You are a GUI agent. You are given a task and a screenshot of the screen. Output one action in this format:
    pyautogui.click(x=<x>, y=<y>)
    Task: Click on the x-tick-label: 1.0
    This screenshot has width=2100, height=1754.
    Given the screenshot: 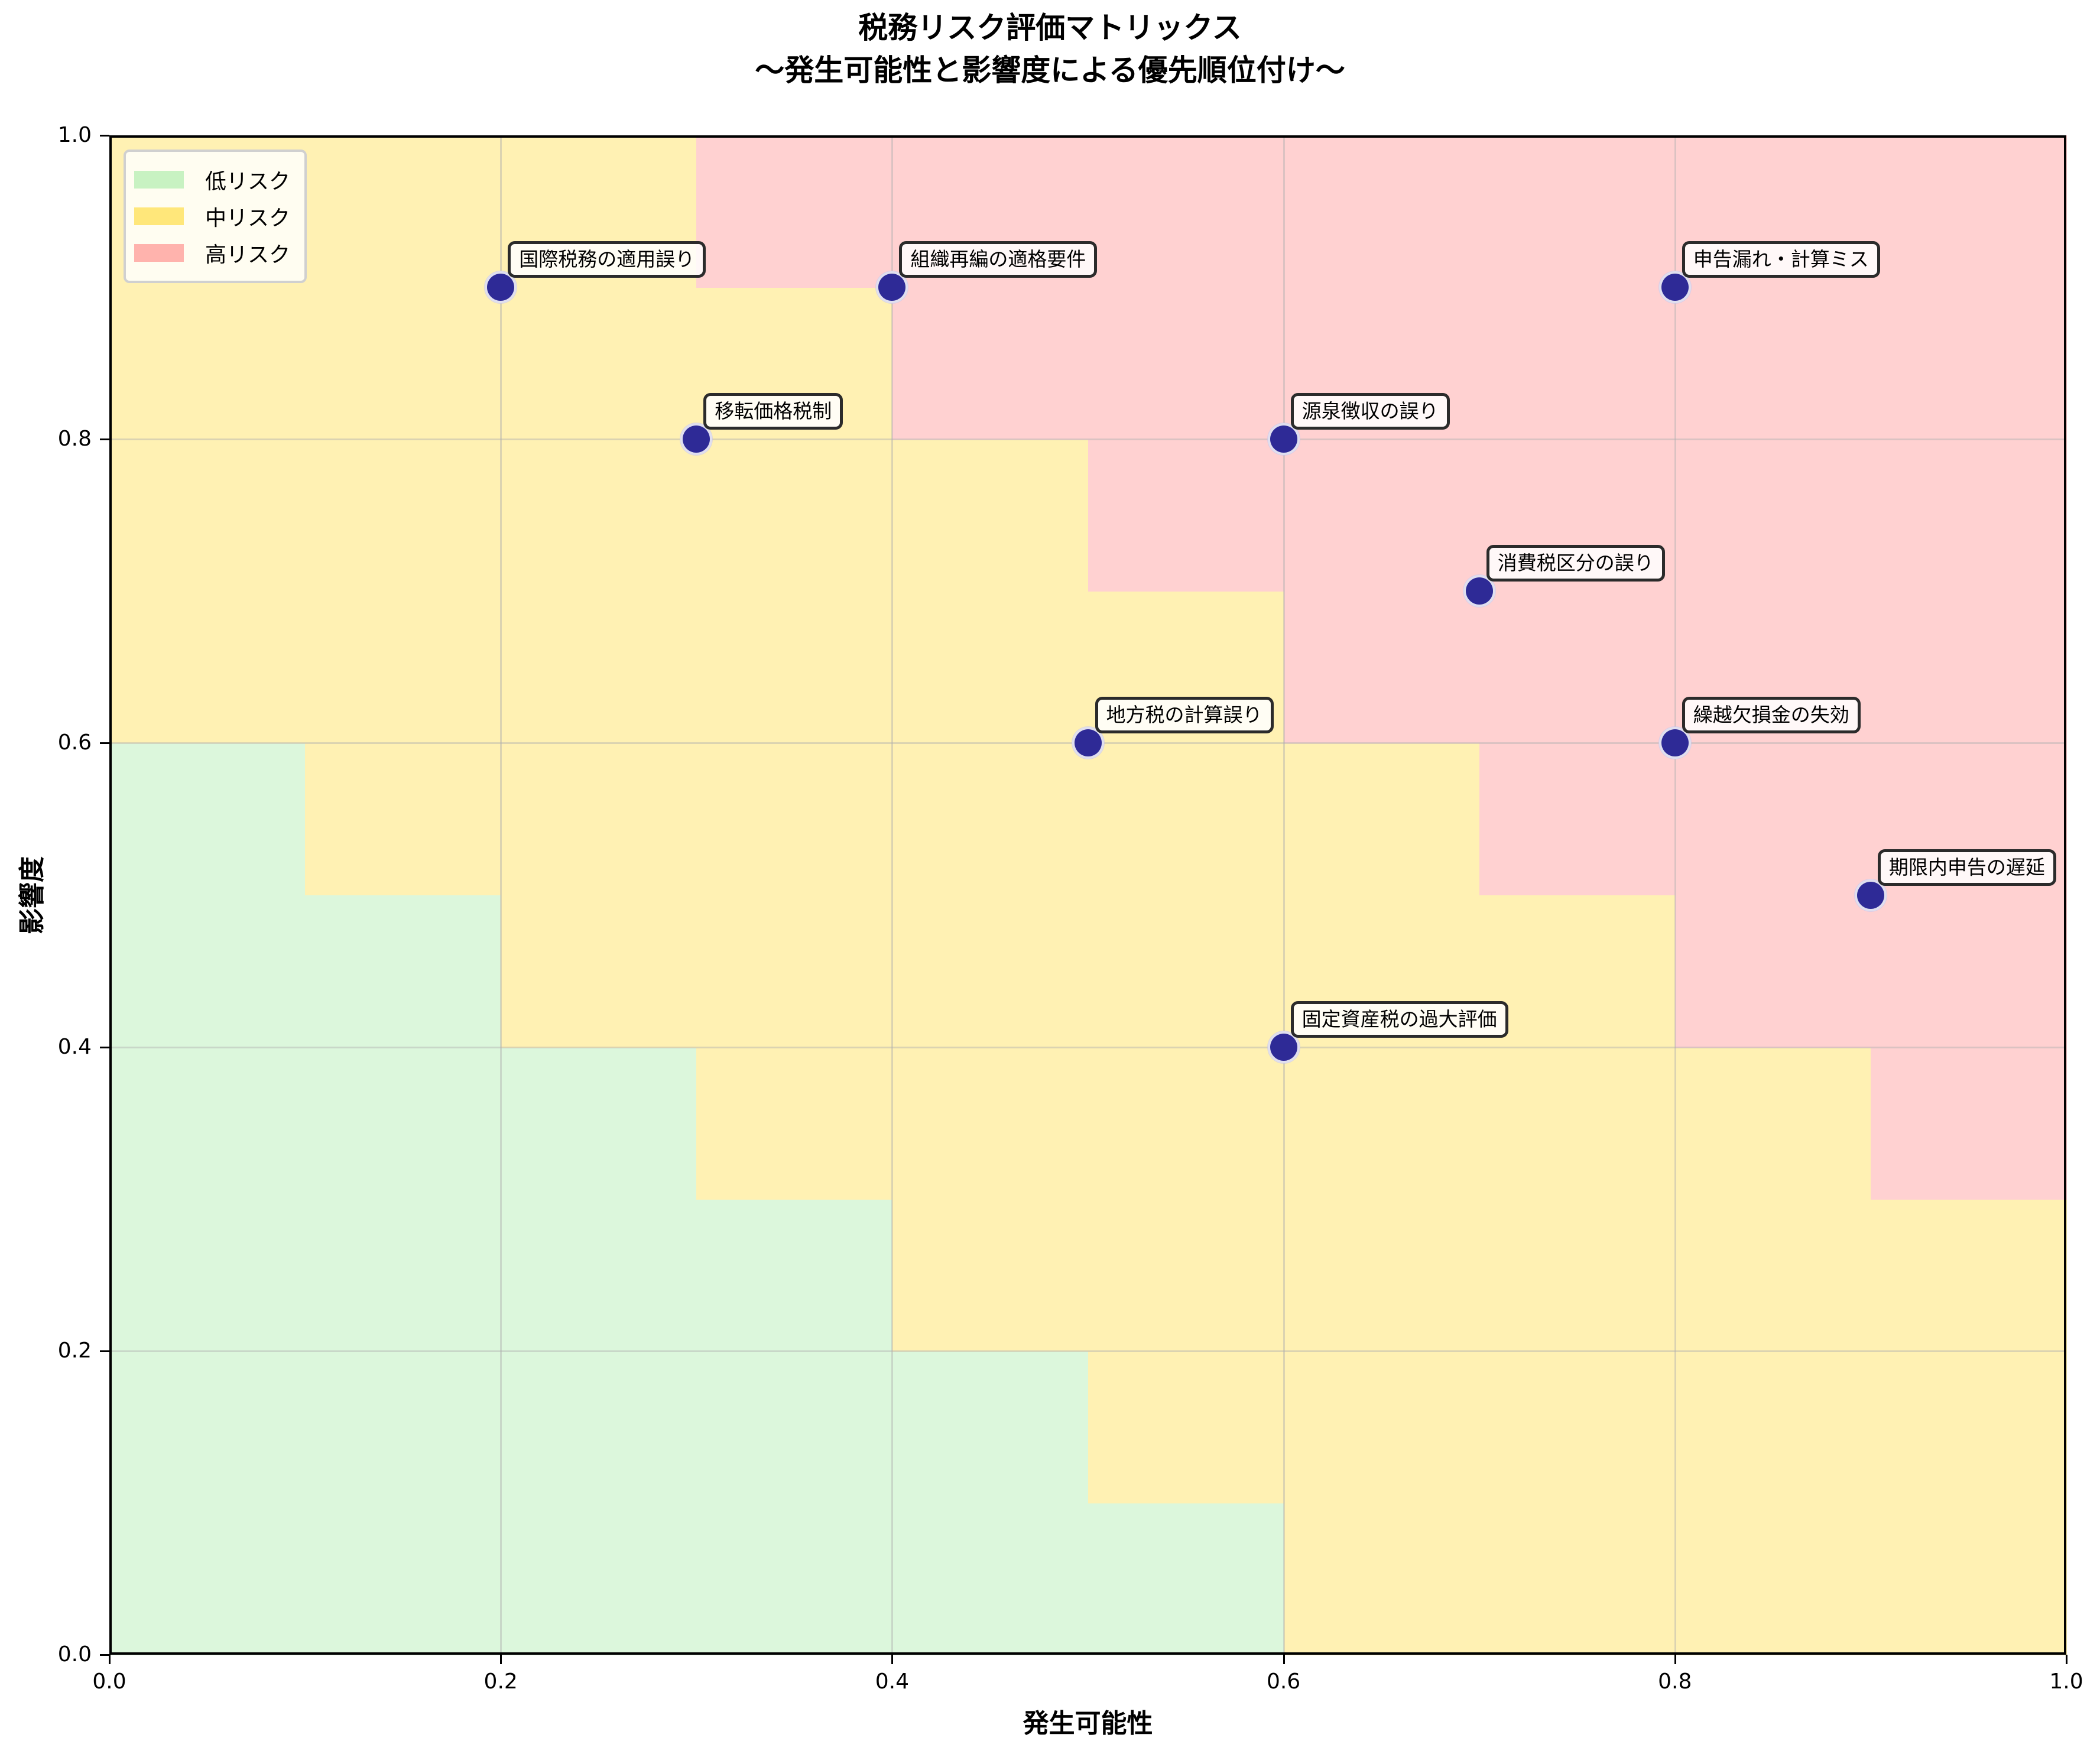 What is the action you would take?
    pyautogui.click(x=2066, y=1681)
    